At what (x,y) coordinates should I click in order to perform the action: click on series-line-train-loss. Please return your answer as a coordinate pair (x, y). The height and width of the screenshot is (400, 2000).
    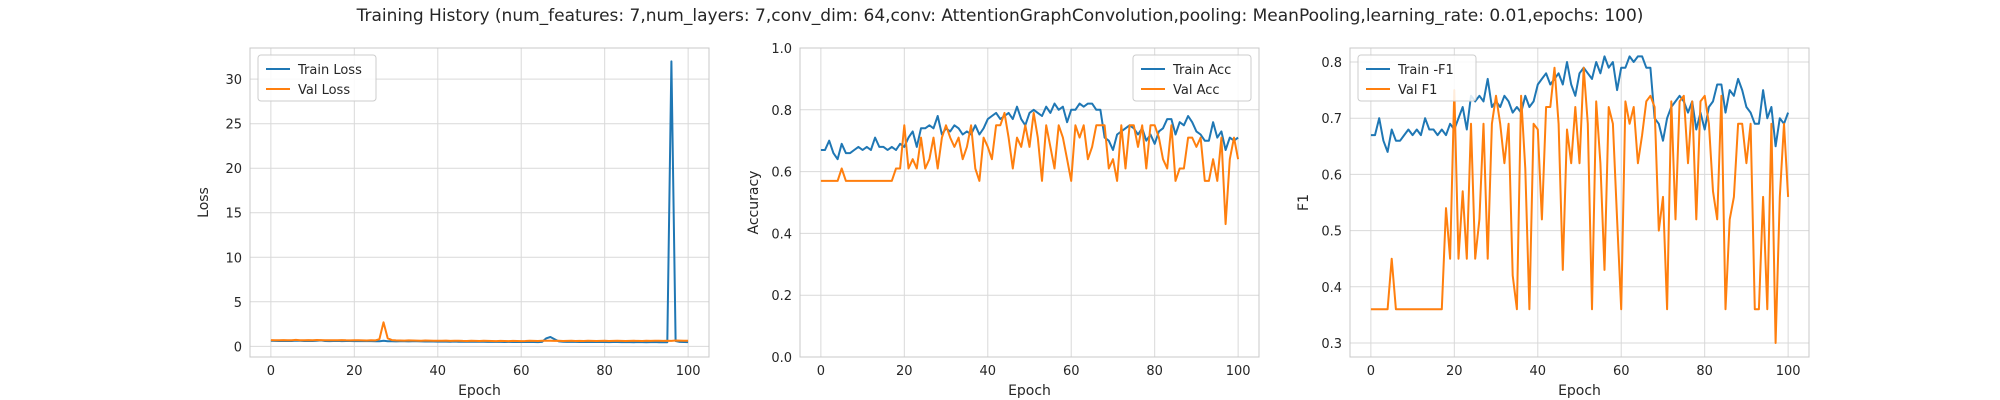
    Looking at the image, I should click on (479, 202).